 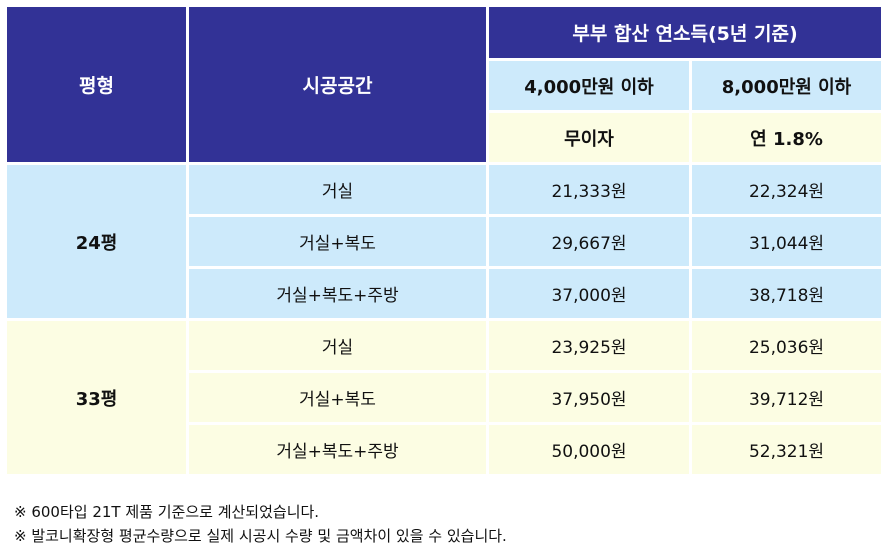 What do you see at coordinates (589, 397) in the screenshot?
I see `price-cell: 37,950원` at bounding box center [589, 397].